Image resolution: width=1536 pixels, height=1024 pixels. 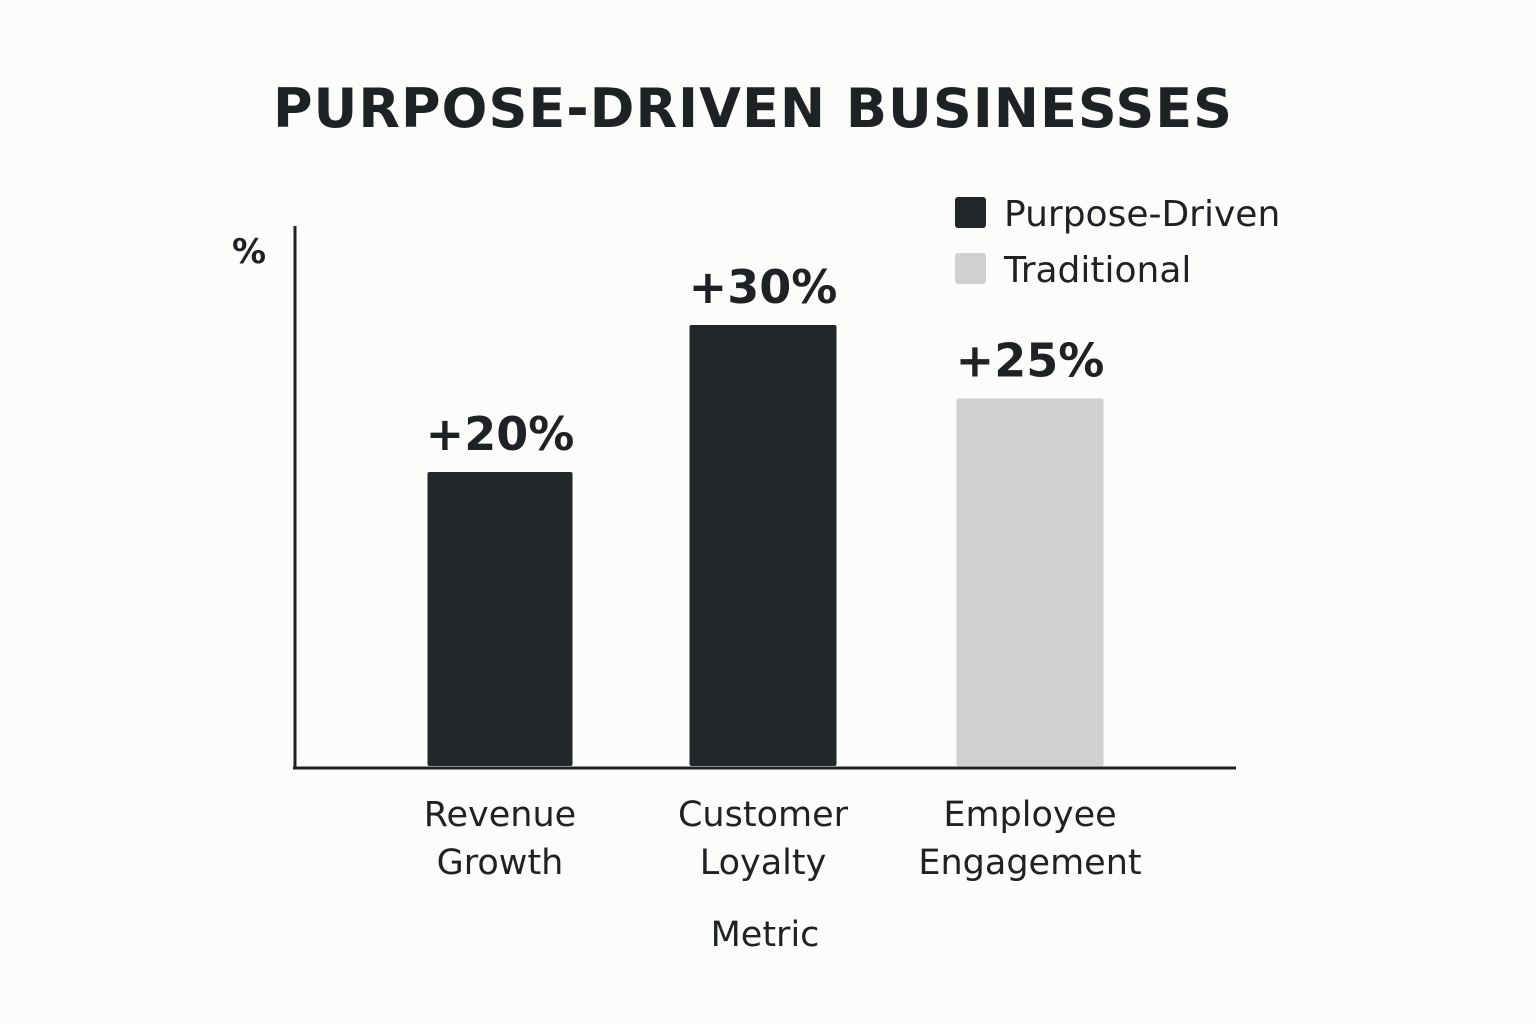 I want to click on x-tick-label-line: Growth, so click(x=500, y=863).